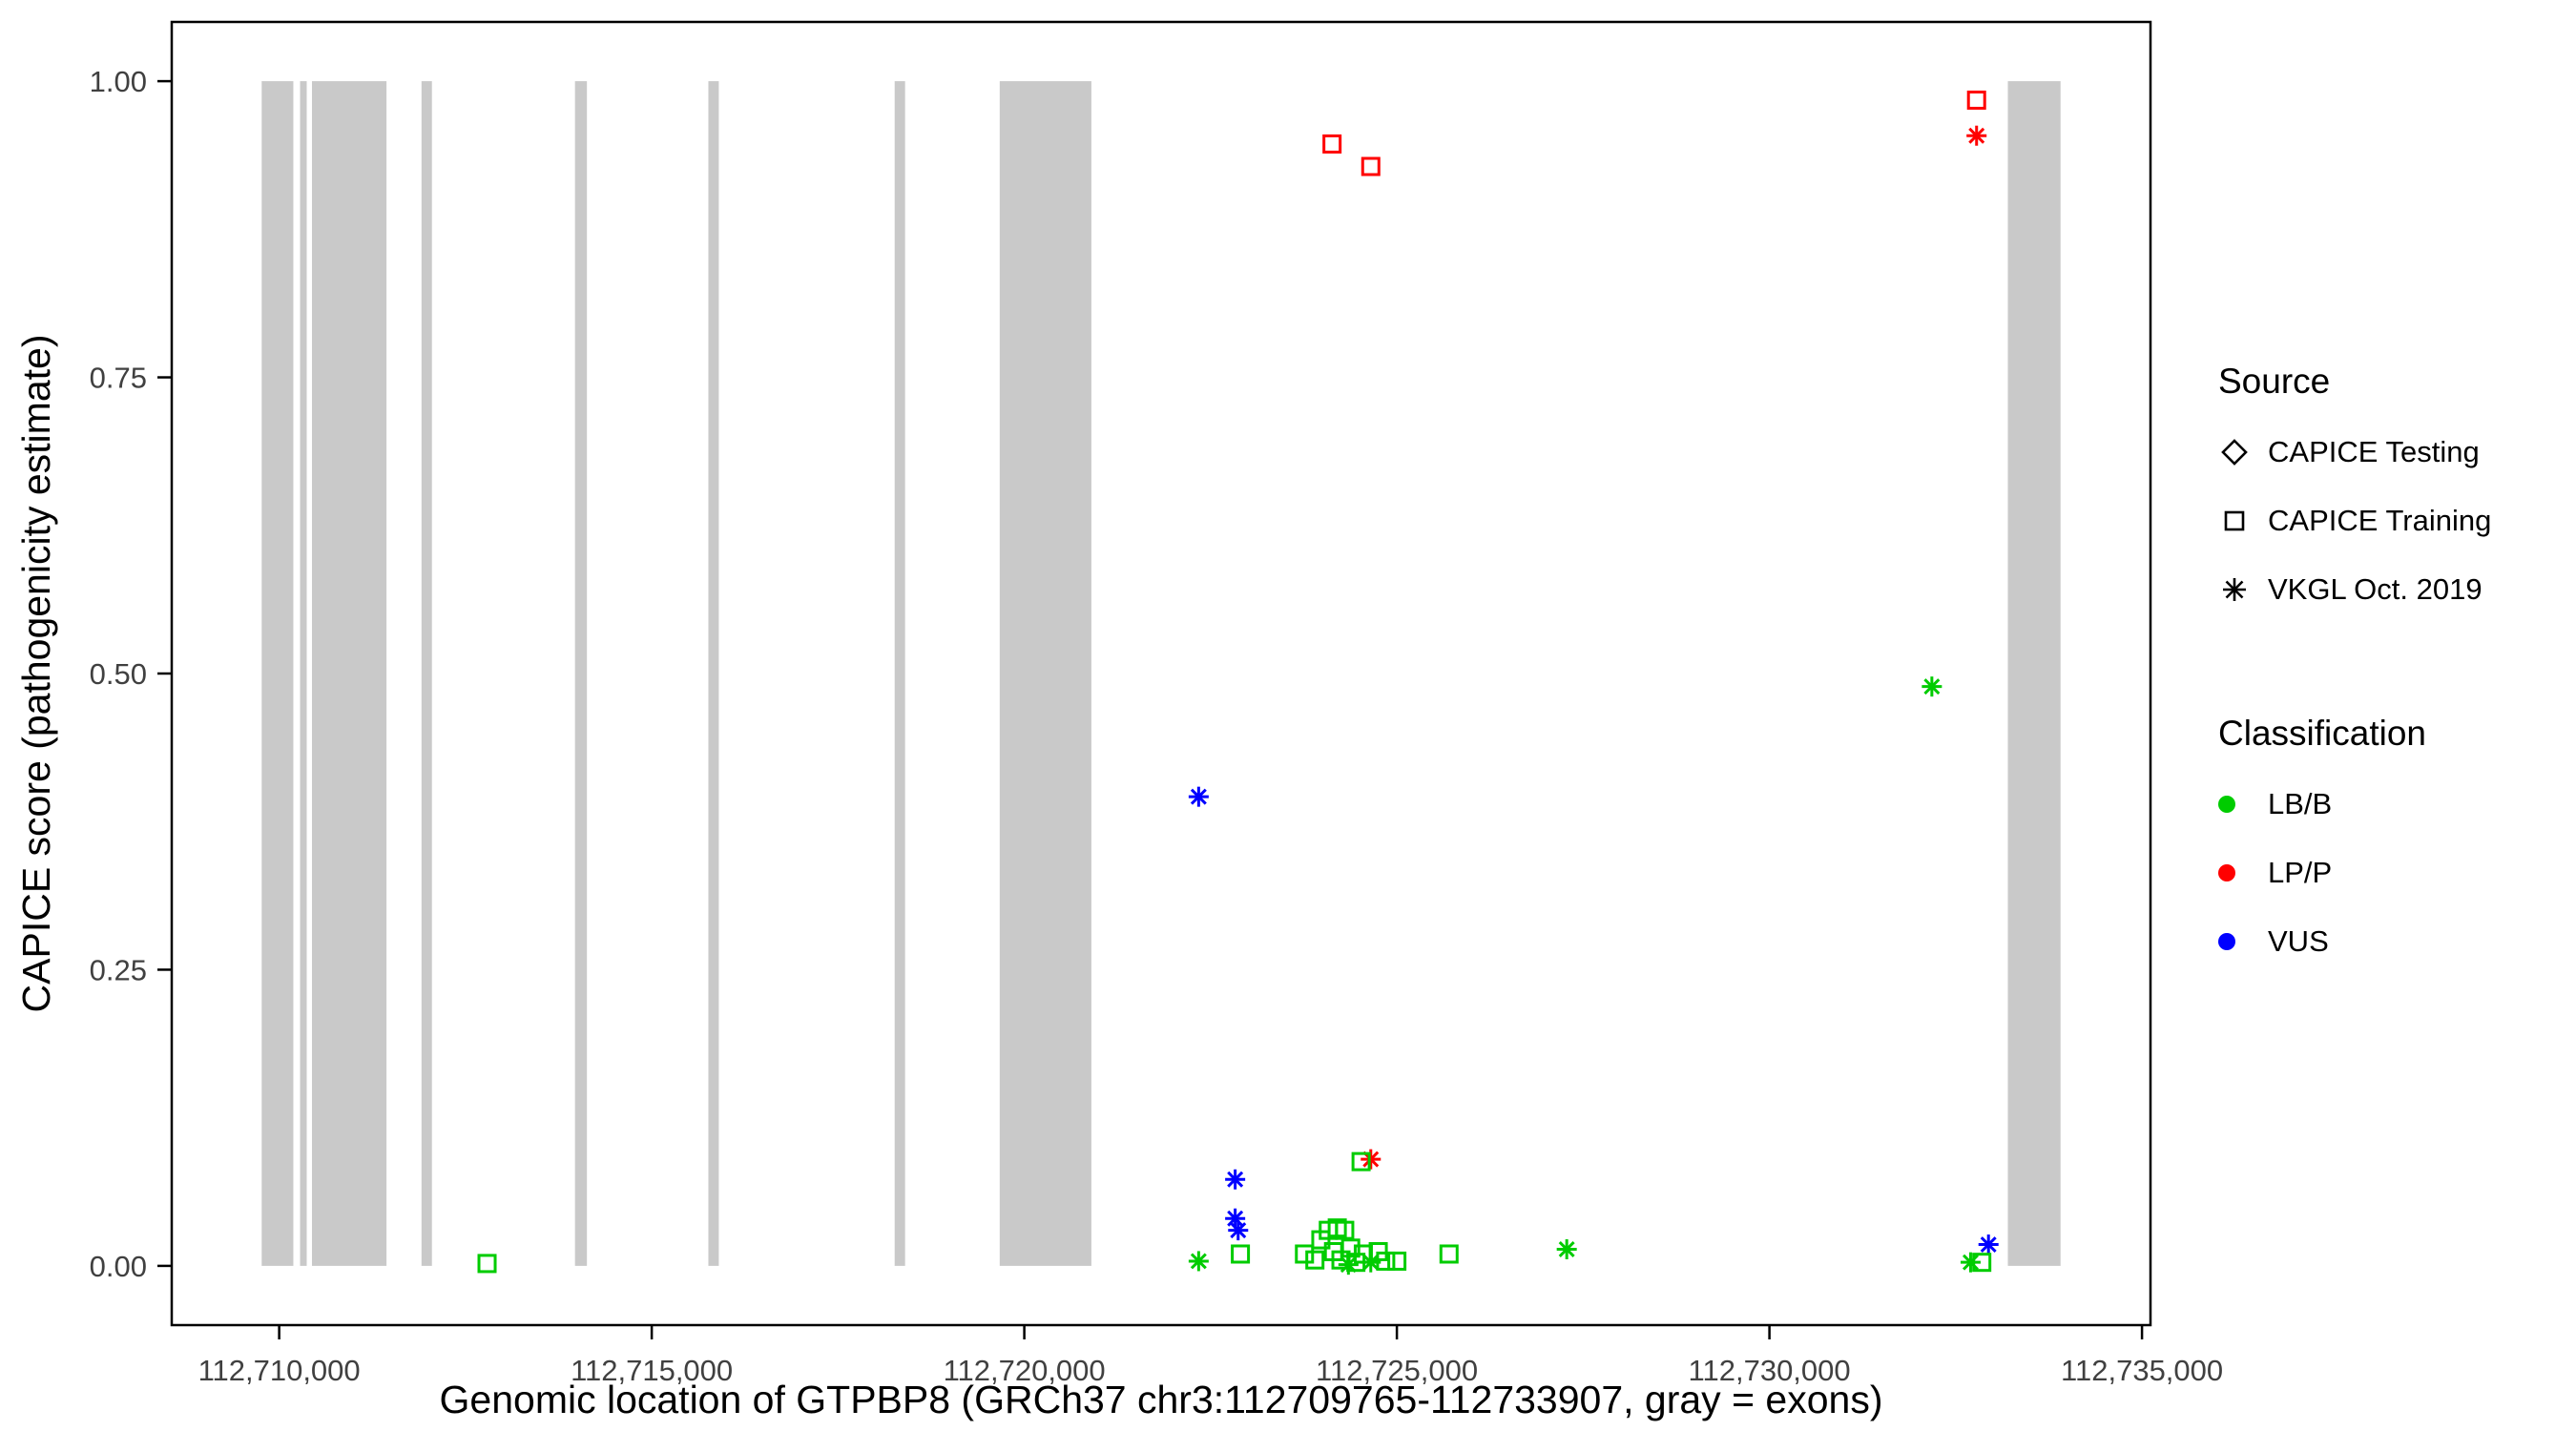  What do you see at coordinates (118, 378) in the screenshot?
I see `y-tick-label: 0.75` at bounding box center [118, 378].